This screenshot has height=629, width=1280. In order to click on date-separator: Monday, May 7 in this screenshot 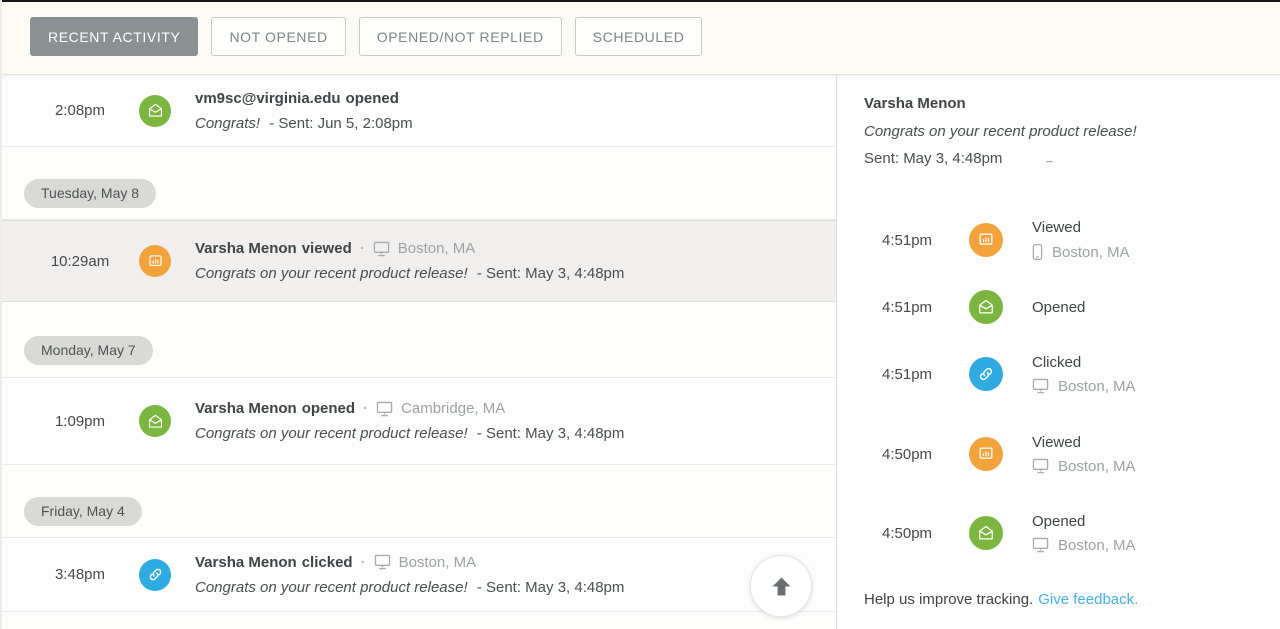, I will do `click(419, 340)`.